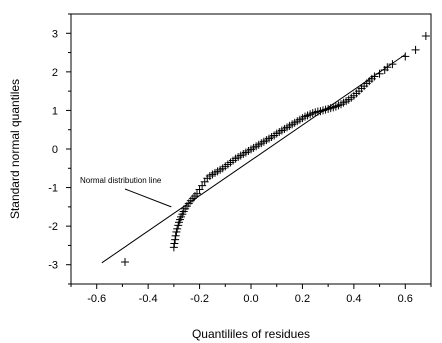 The image size is (442, 343). Describe the element at coordinates (353, 299) in the screenshot. I see `x-tick-label: 0.4` at that location.